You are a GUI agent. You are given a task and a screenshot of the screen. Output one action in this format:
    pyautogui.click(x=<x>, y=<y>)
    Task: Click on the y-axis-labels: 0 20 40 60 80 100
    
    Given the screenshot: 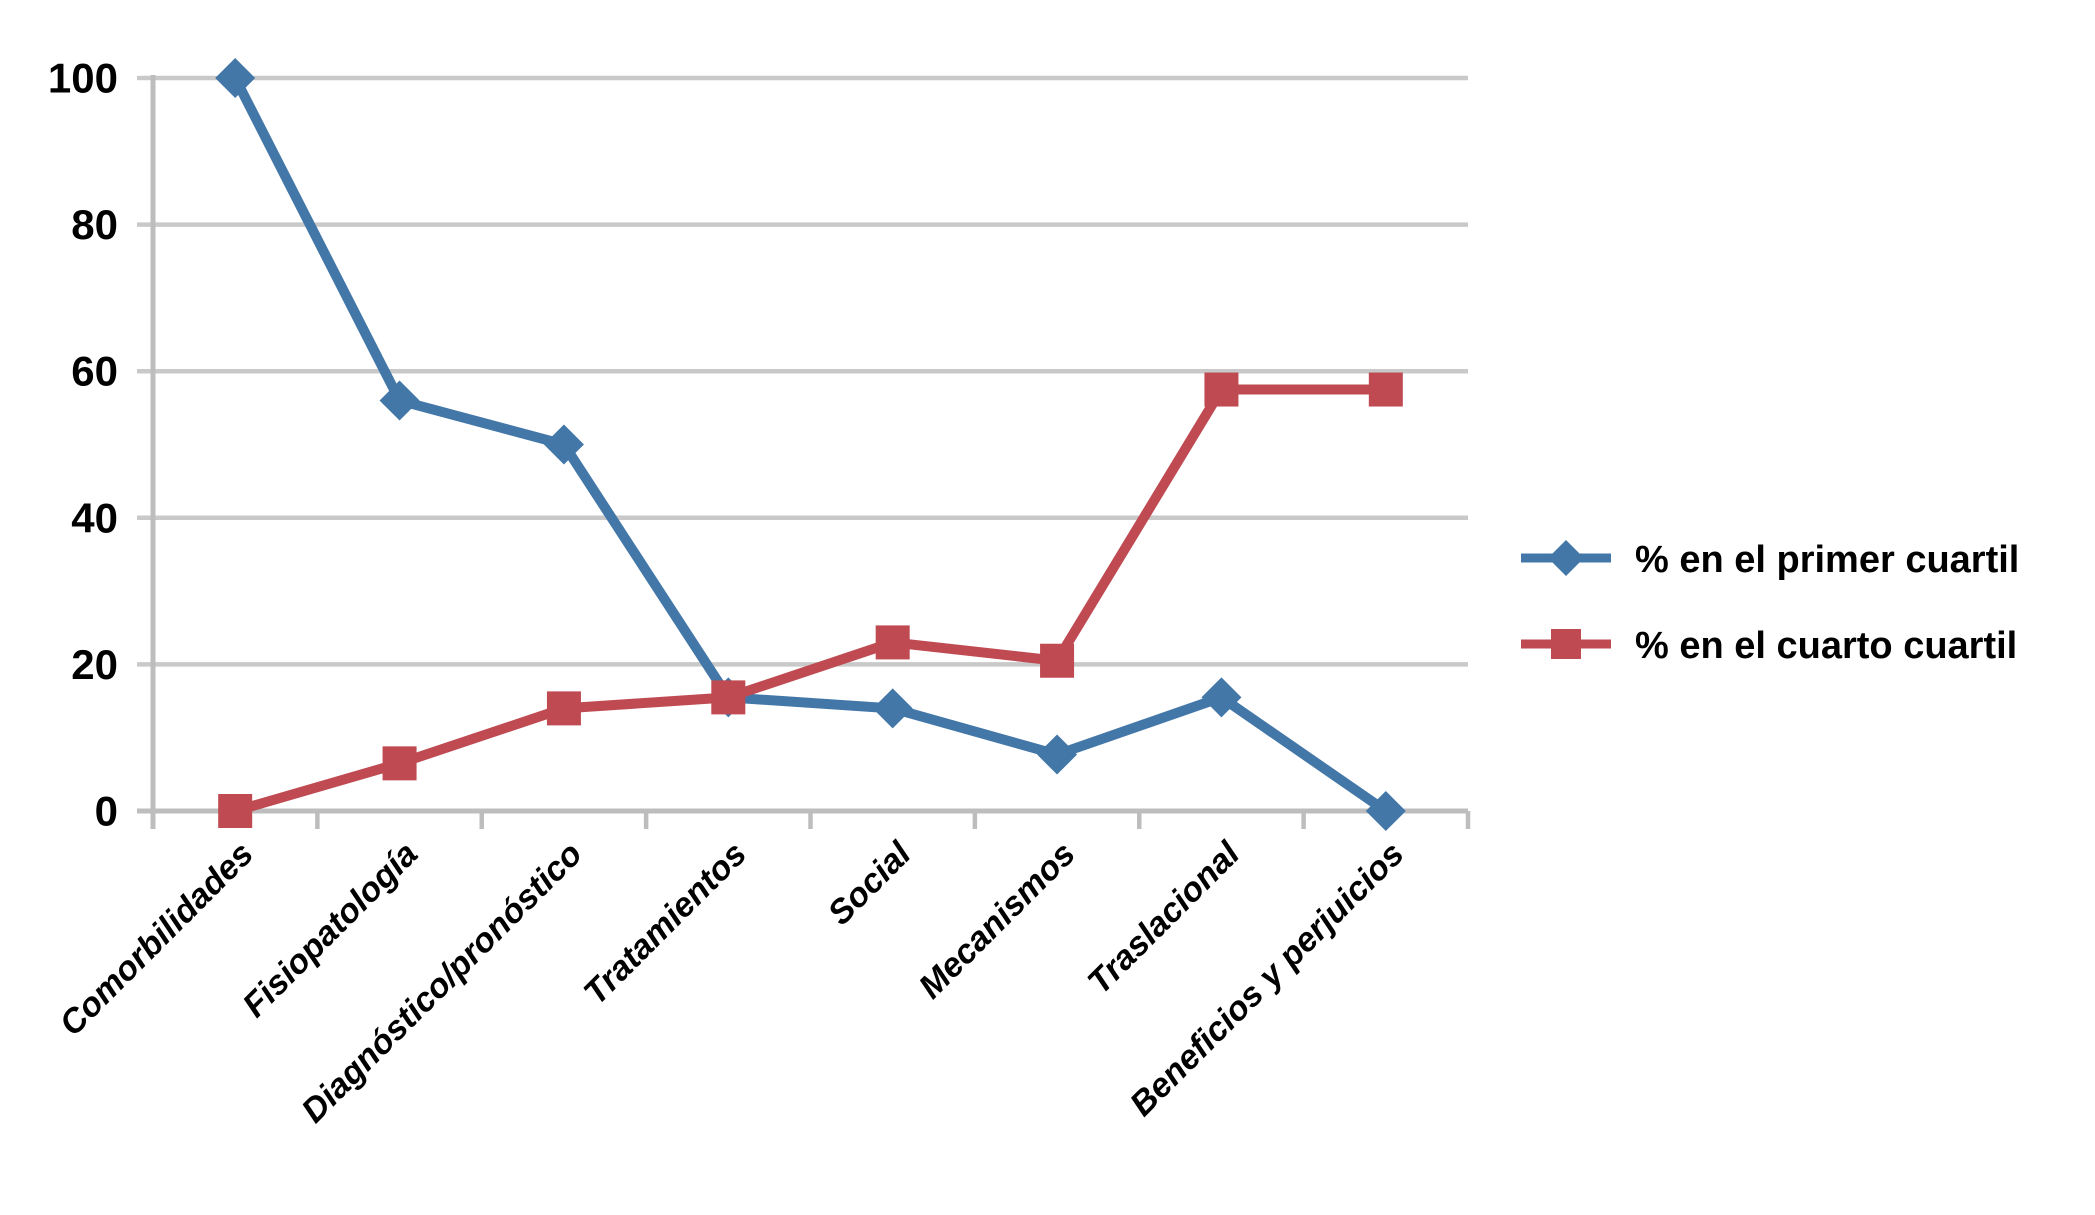 What is the action you would take?
    pyautogui.click(x=83, y=445)
    